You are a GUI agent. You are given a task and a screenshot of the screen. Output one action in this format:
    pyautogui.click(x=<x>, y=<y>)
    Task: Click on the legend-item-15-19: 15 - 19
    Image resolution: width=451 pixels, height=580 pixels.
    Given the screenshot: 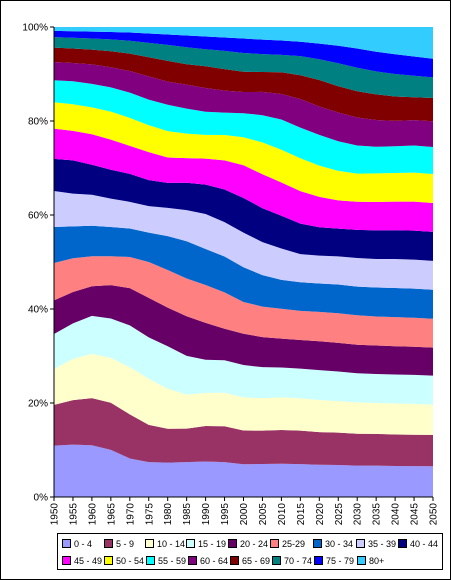 What is the action you would take?
    pyautogui.click(x=206, y=543)
    